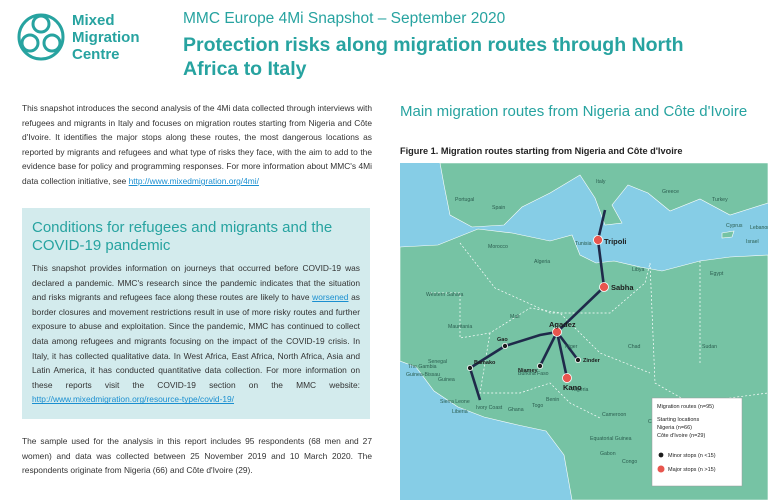  What do you see at coordinates (422, 367) in the screenshot?
I see `country-label: The Gambia` at bounding box center [422, 367].